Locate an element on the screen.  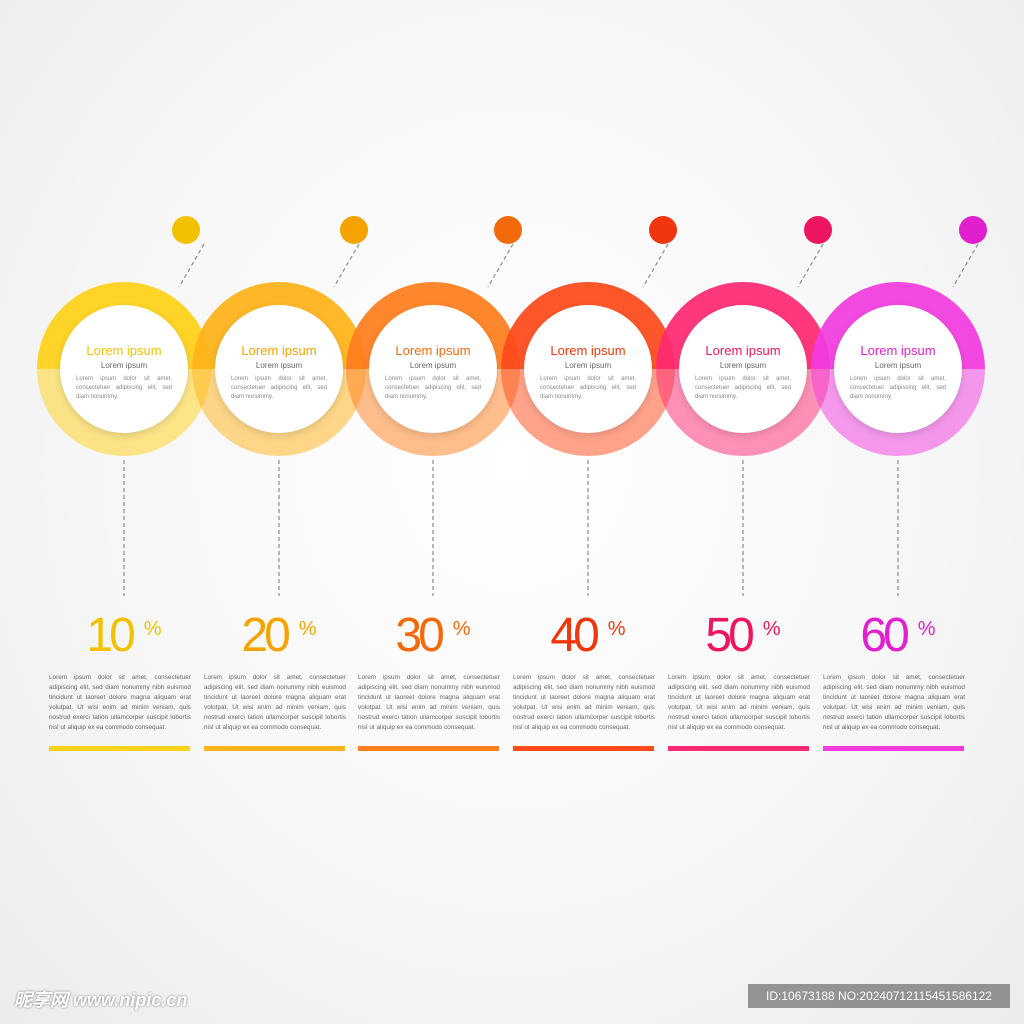
step-percentage: 50% is located at coordinates (743, 635).